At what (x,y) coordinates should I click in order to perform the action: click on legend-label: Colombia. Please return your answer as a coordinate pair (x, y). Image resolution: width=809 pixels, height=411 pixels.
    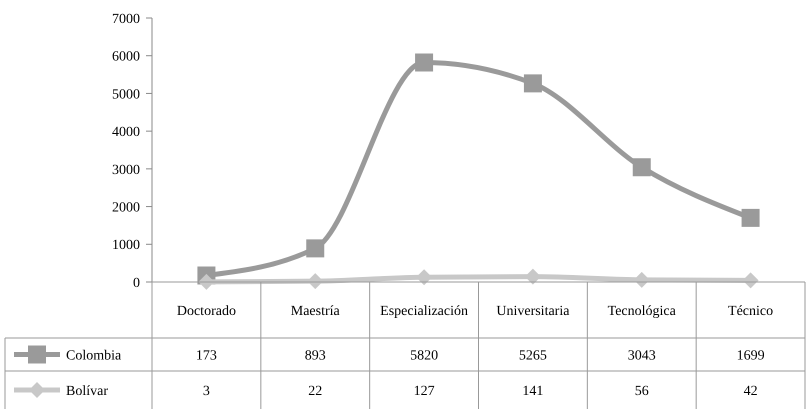
    Looking at the image, I should click on (94, 356).